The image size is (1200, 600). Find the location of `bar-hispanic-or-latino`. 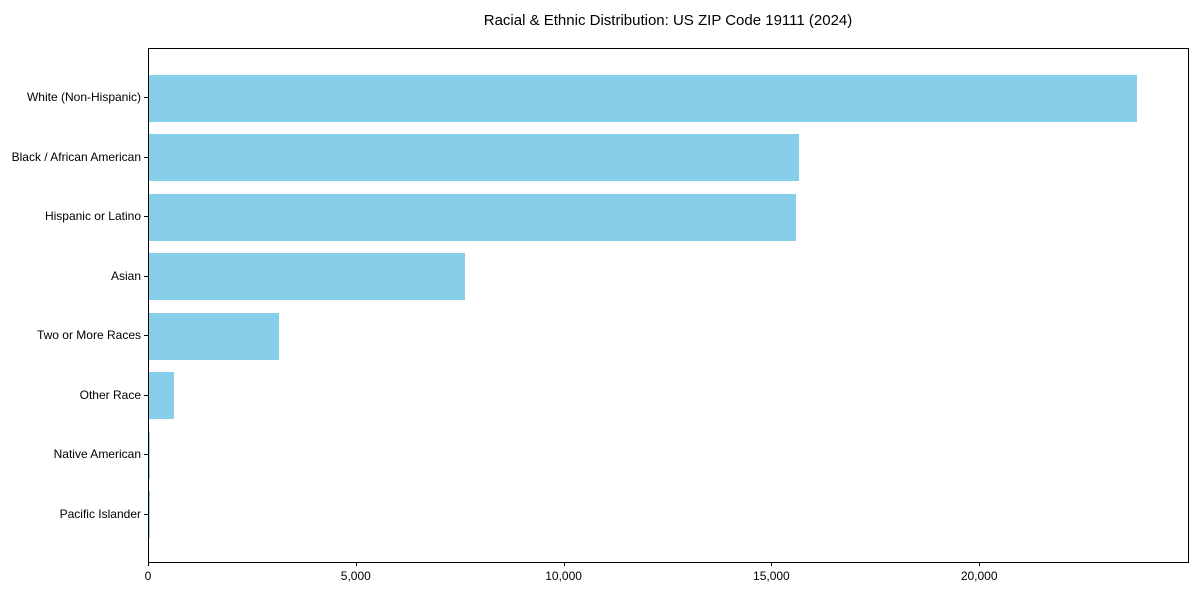

bar-hispanic-or-latino is located at coordinates (472, 217).